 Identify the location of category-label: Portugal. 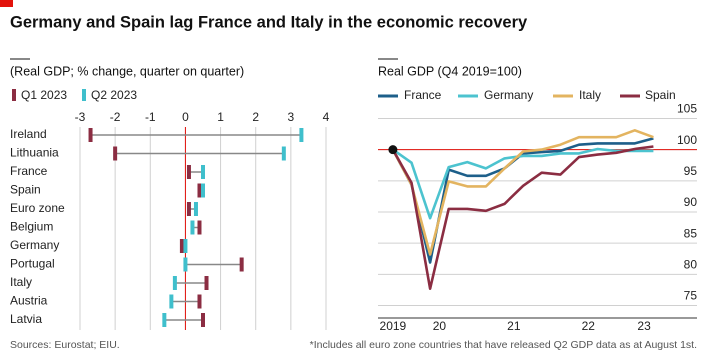
(32, 264).